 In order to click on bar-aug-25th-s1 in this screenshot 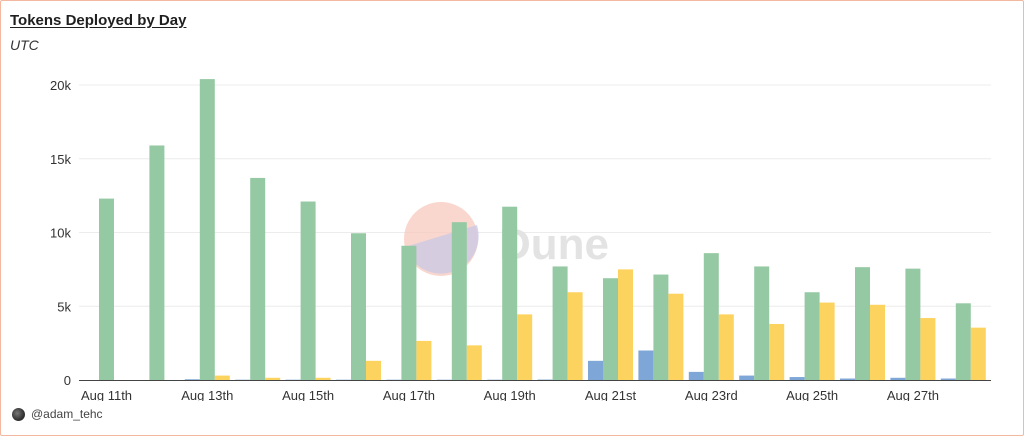, I will do `click(812, 336)`.